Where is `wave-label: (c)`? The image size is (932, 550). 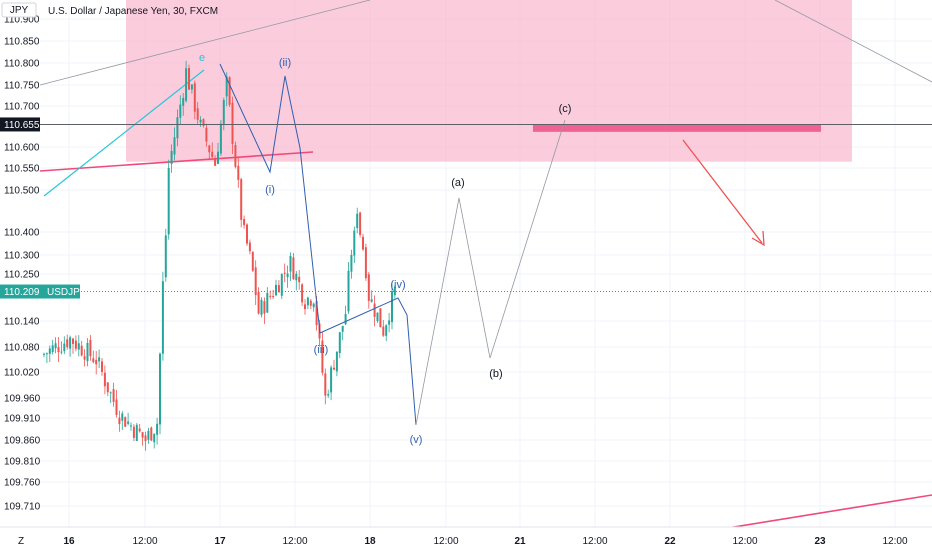 wave-label: (c) is located at coordinates (565, 109).